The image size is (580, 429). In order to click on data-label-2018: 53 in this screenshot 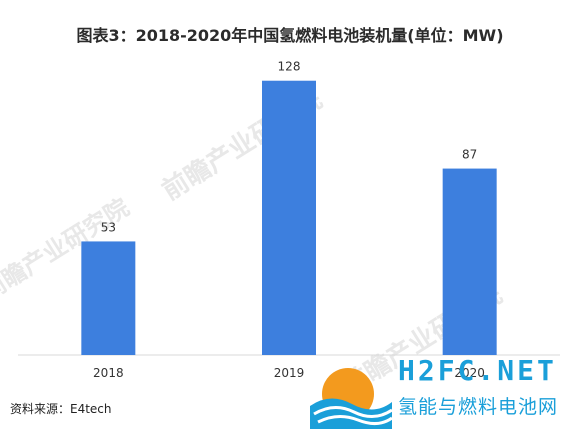, I will do `click(108, 227)`.